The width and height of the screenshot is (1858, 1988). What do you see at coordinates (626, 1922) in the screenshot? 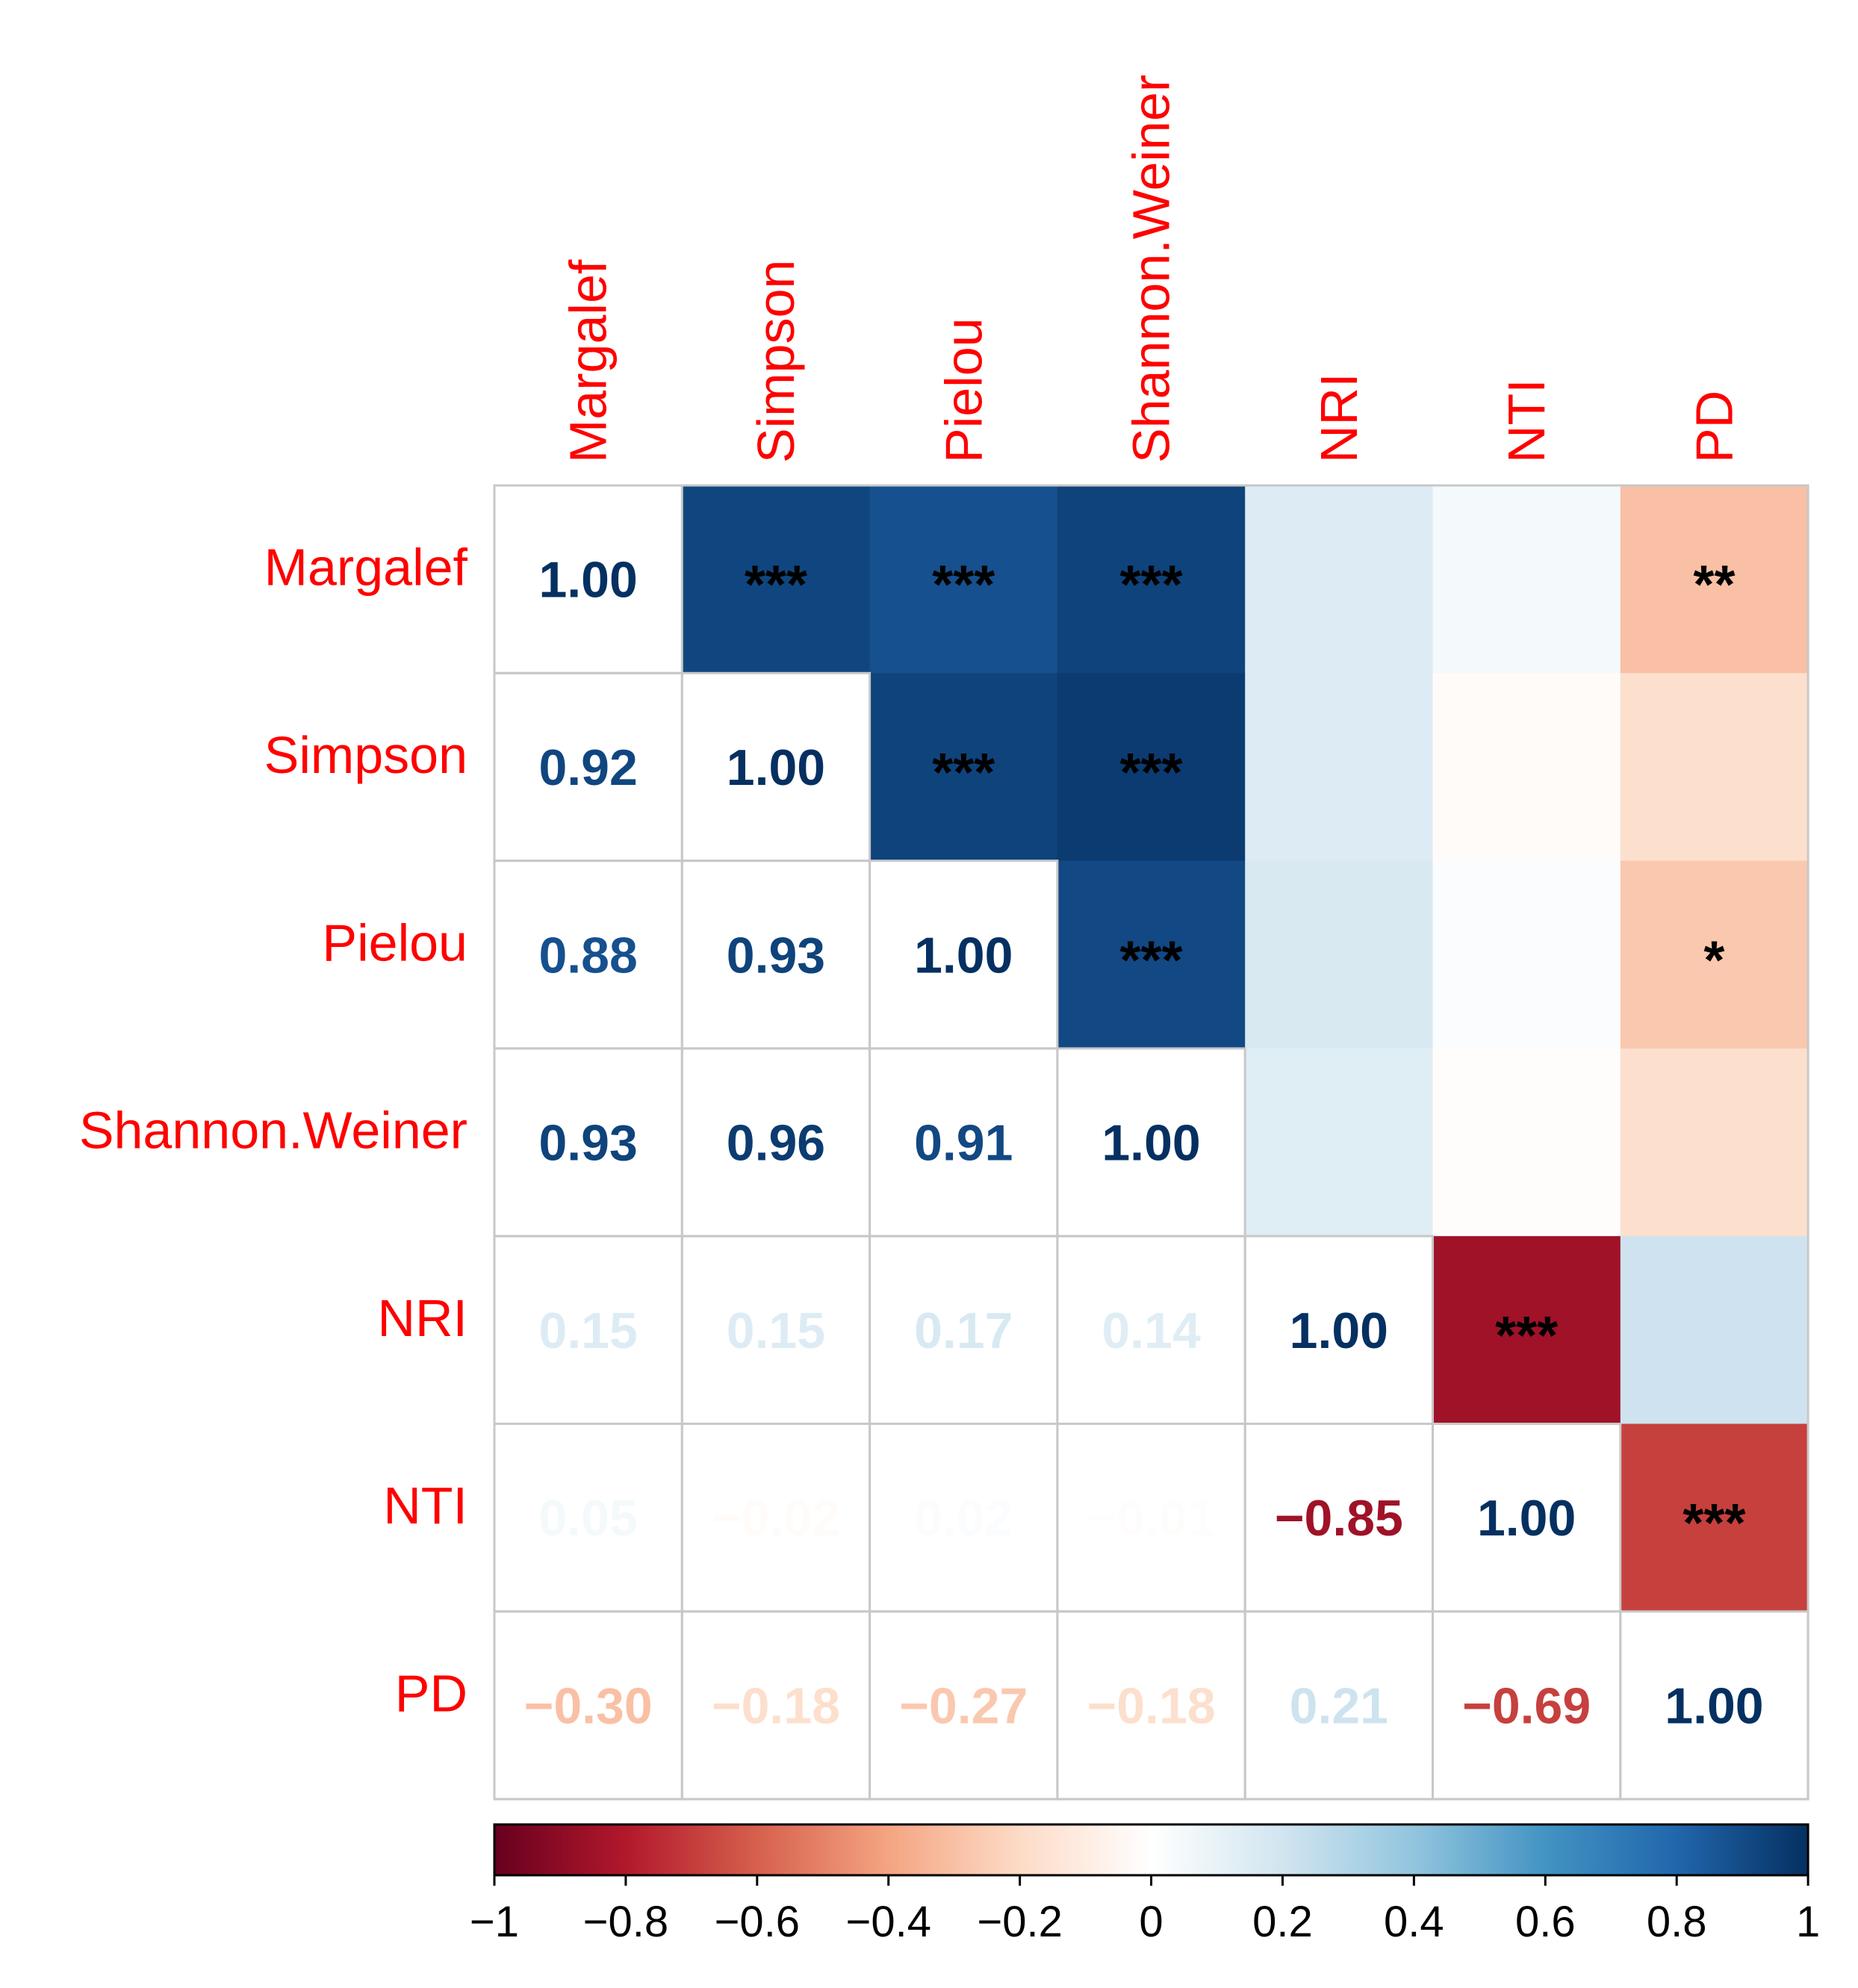
I see `colorbar-tick-label: −0.8` at bounding box center [626, 1922].